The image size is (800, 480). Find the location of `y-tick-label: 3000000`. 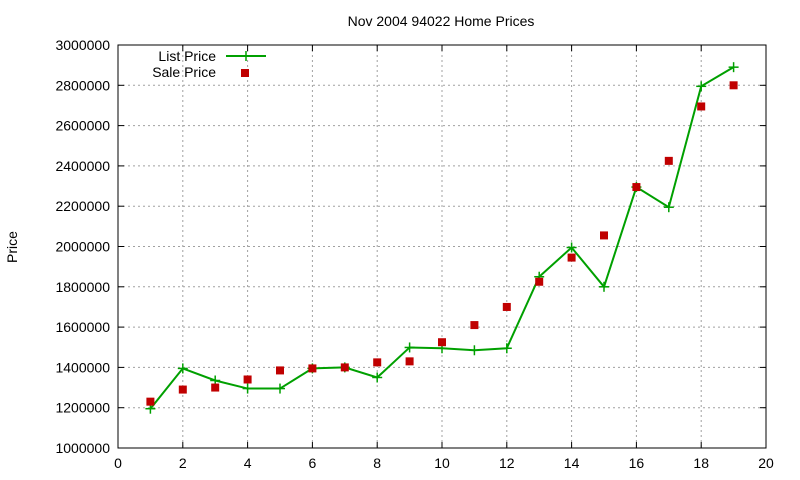

y-tick-label: 3000000 is located at coordinates (82, 45).